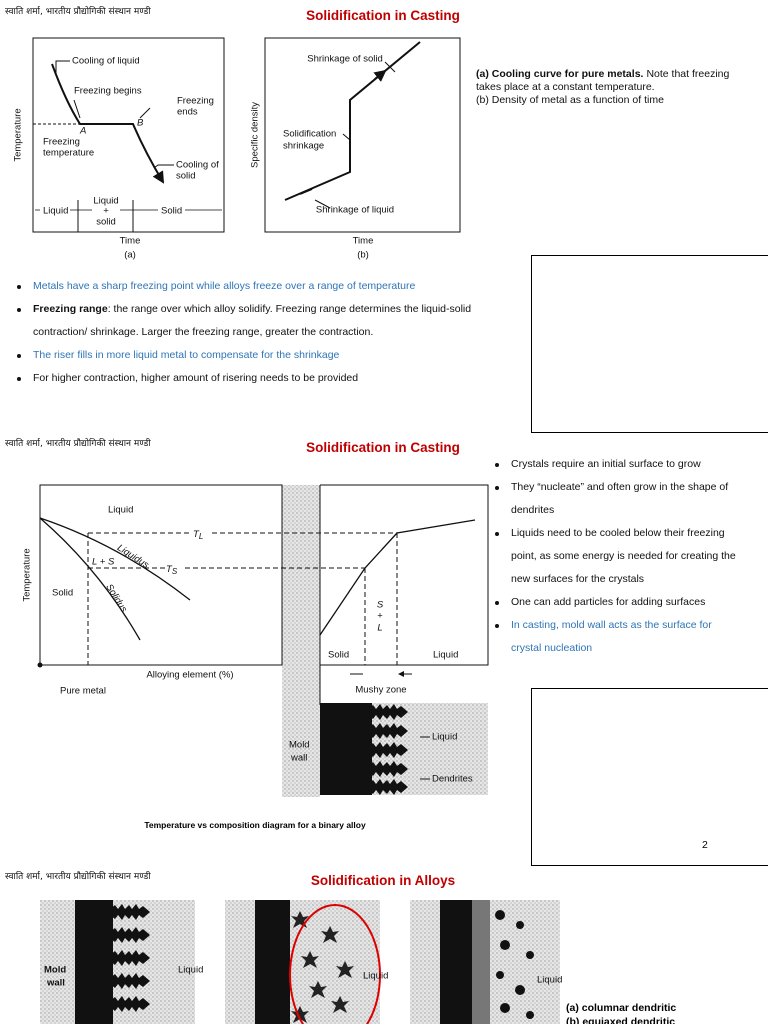 The image size is (768, 1024). I want to click on label: TS, so click(172, 570).